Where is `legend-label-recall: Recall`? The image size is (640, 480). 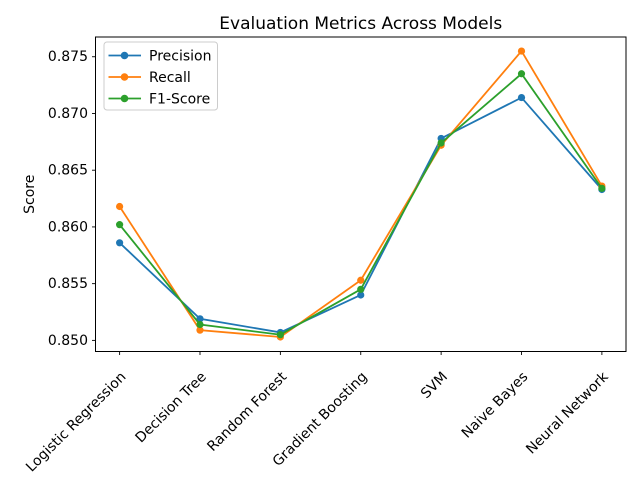
legend-label-recall: Recall is located at coordinates (170, 78).